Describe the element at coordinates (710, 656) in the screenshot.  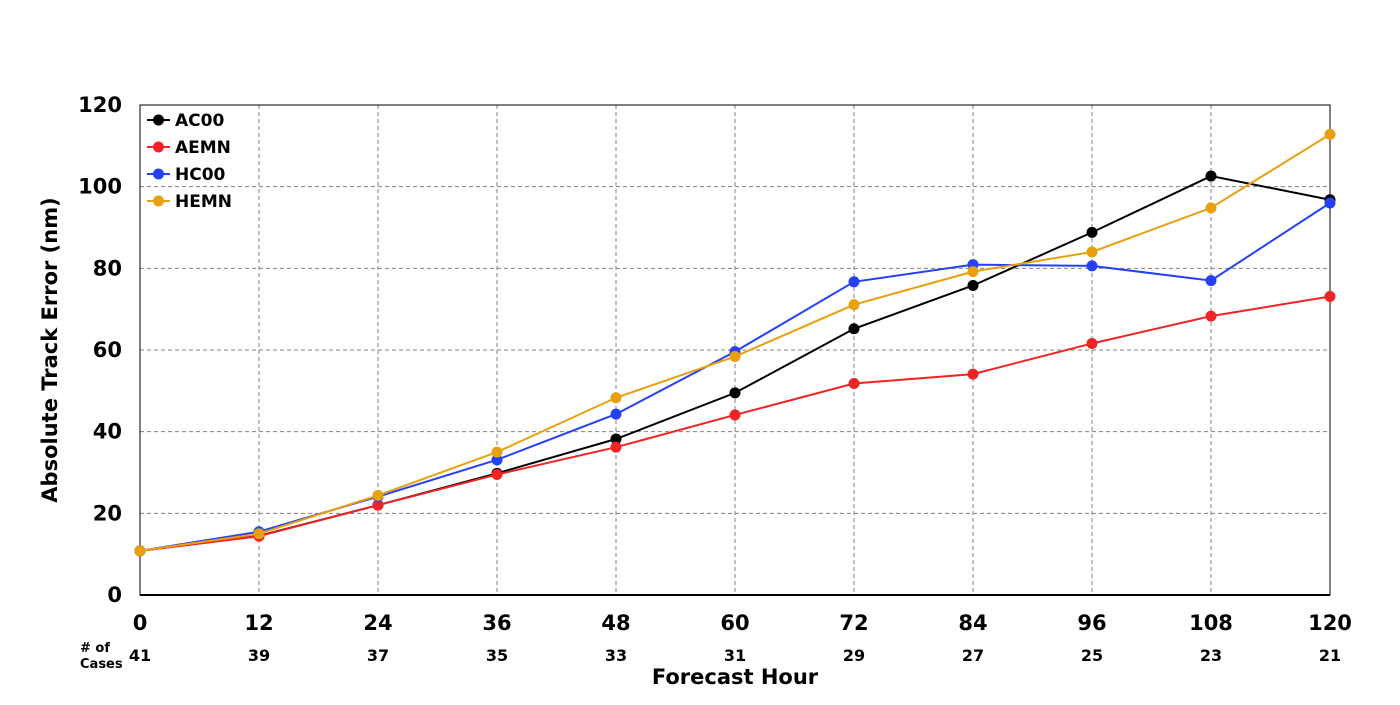
I see `case-counts: # of Cases 41 39 37 35 33 31 29 27 25 23 21` at that location.